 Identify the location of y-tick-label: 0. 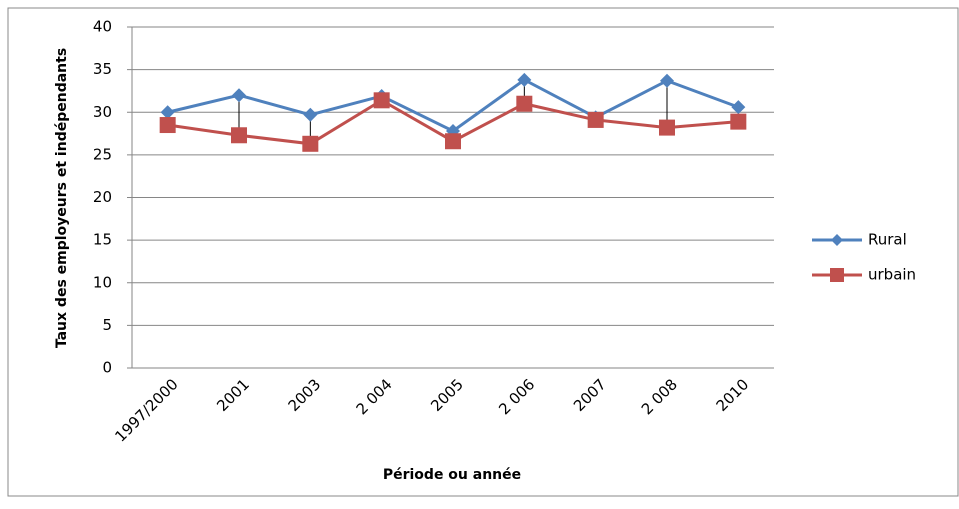
(107, 368).